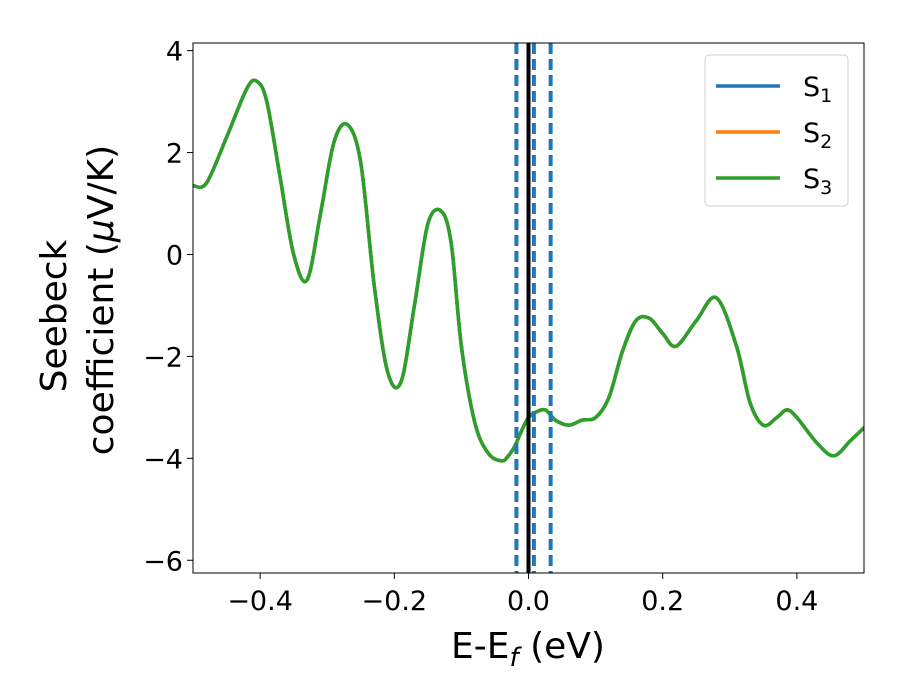 This screenshot has width=900, height=700. Describe the element at coordinates (174, 255) in the screenshot. I see `y-tick-label: 0` at that location.